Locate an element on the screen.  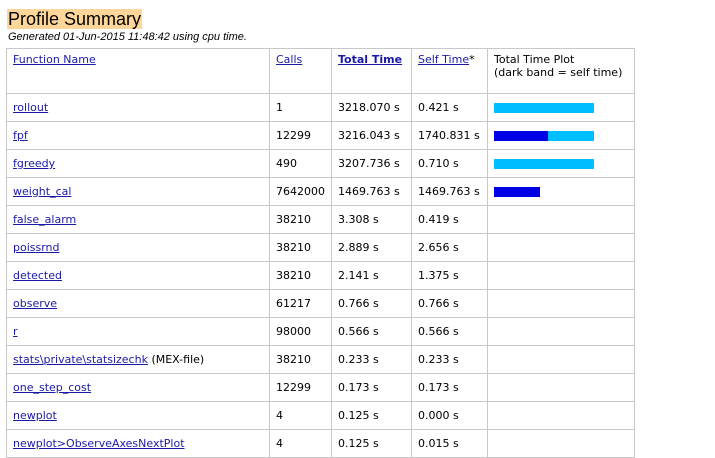
table-row: false_alarm 38210 3.308 s 0.419 s is located at coordinates (320, 219).